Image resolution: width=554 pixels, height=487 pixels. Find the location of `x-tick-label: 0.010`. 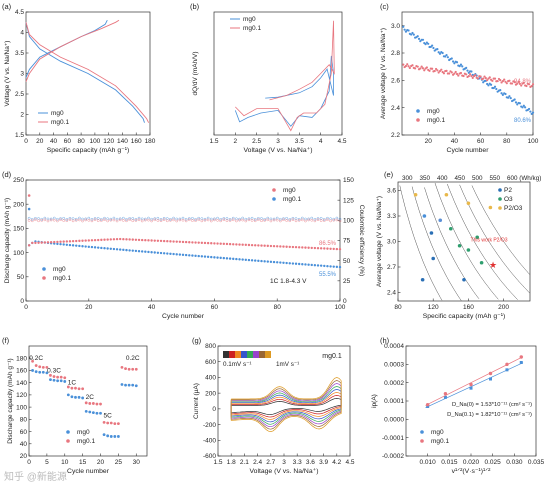

x-tick-label: 0.010 is located at coordinates (428, 462).